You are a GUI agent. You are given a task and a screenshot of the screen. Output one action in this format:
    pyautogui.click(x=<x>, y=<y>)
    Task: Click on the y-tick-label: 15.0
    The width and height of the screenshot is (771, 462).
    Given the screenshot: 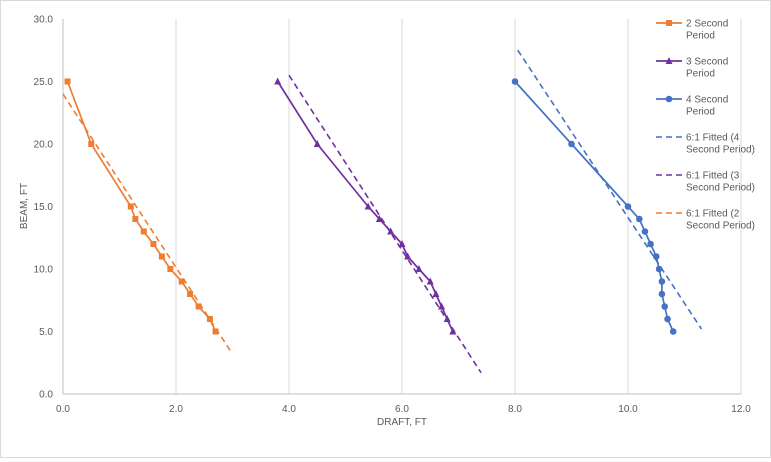 What is the action you would take?
    pyautogui.click(x=44, y=207)
    